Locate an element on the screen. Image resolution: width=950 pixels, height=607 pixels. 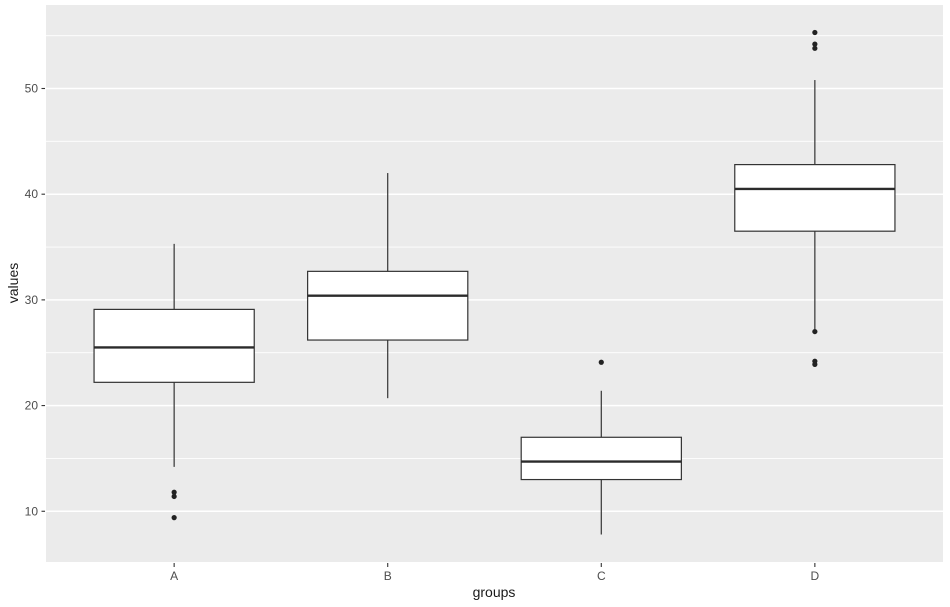
x-tick-label: C is located at coordinates (601, 576).